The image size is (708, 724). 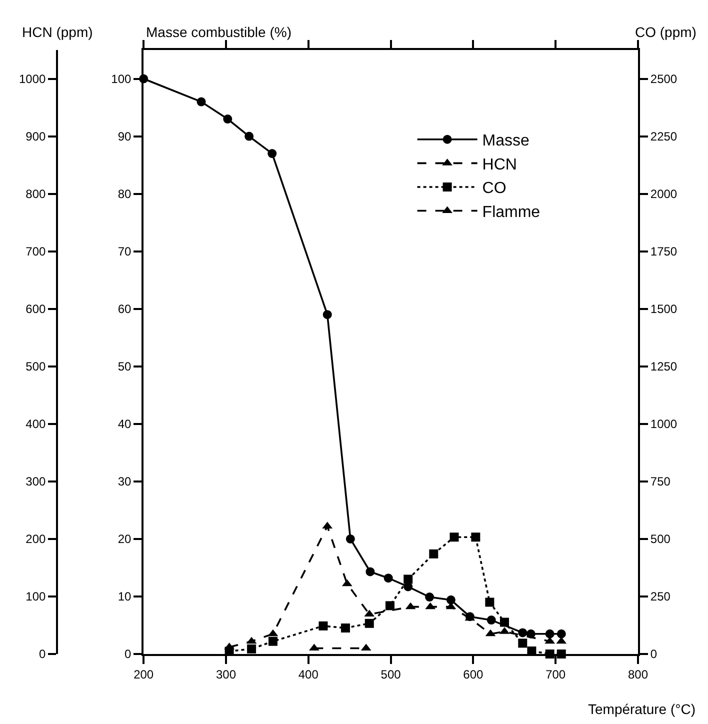 I want to click on x-tick-label: 400, so click(x=308, y=674).